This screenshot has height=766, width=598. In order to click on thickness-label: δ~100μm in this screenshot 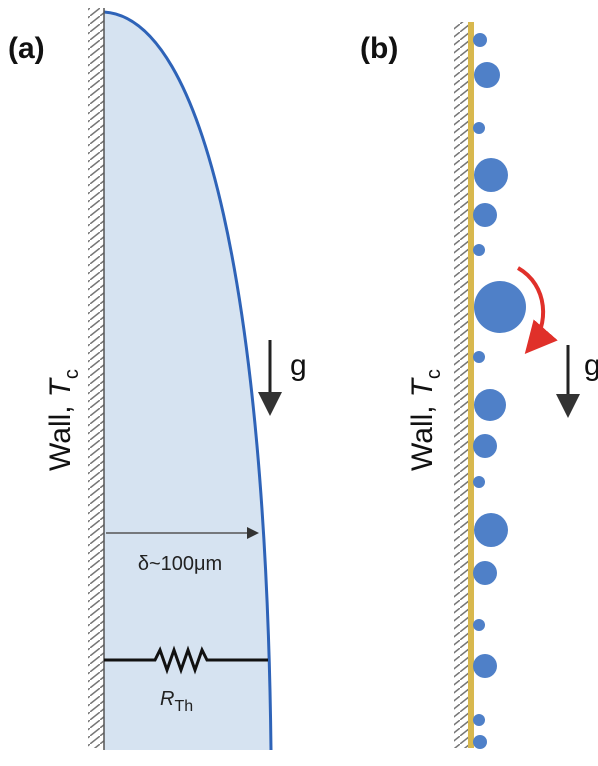, I will do `click(180, 564)`.